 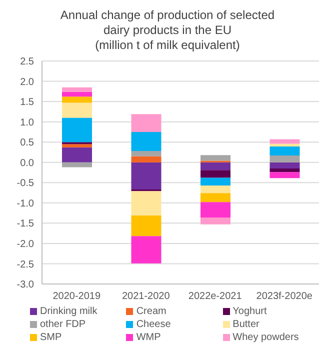 I want to click on y-tick-label: 1.5, so click(x=27, y=102).